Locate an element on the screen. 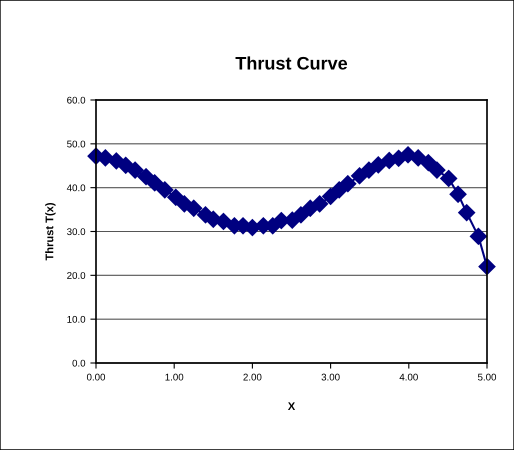  x-tick-label: 1.00 is located at coordinates (174, 377).